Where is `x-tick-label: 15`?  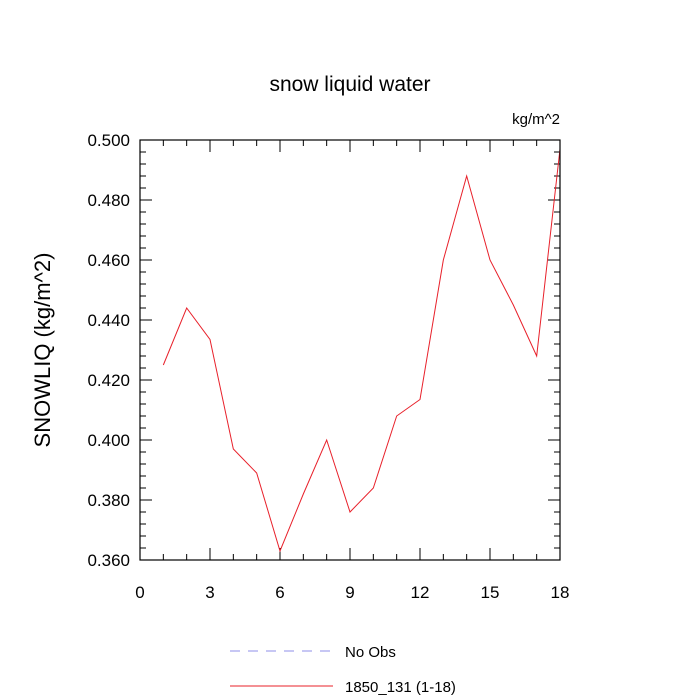 x-tick-label: 15 is located at coordinates (490, 592).